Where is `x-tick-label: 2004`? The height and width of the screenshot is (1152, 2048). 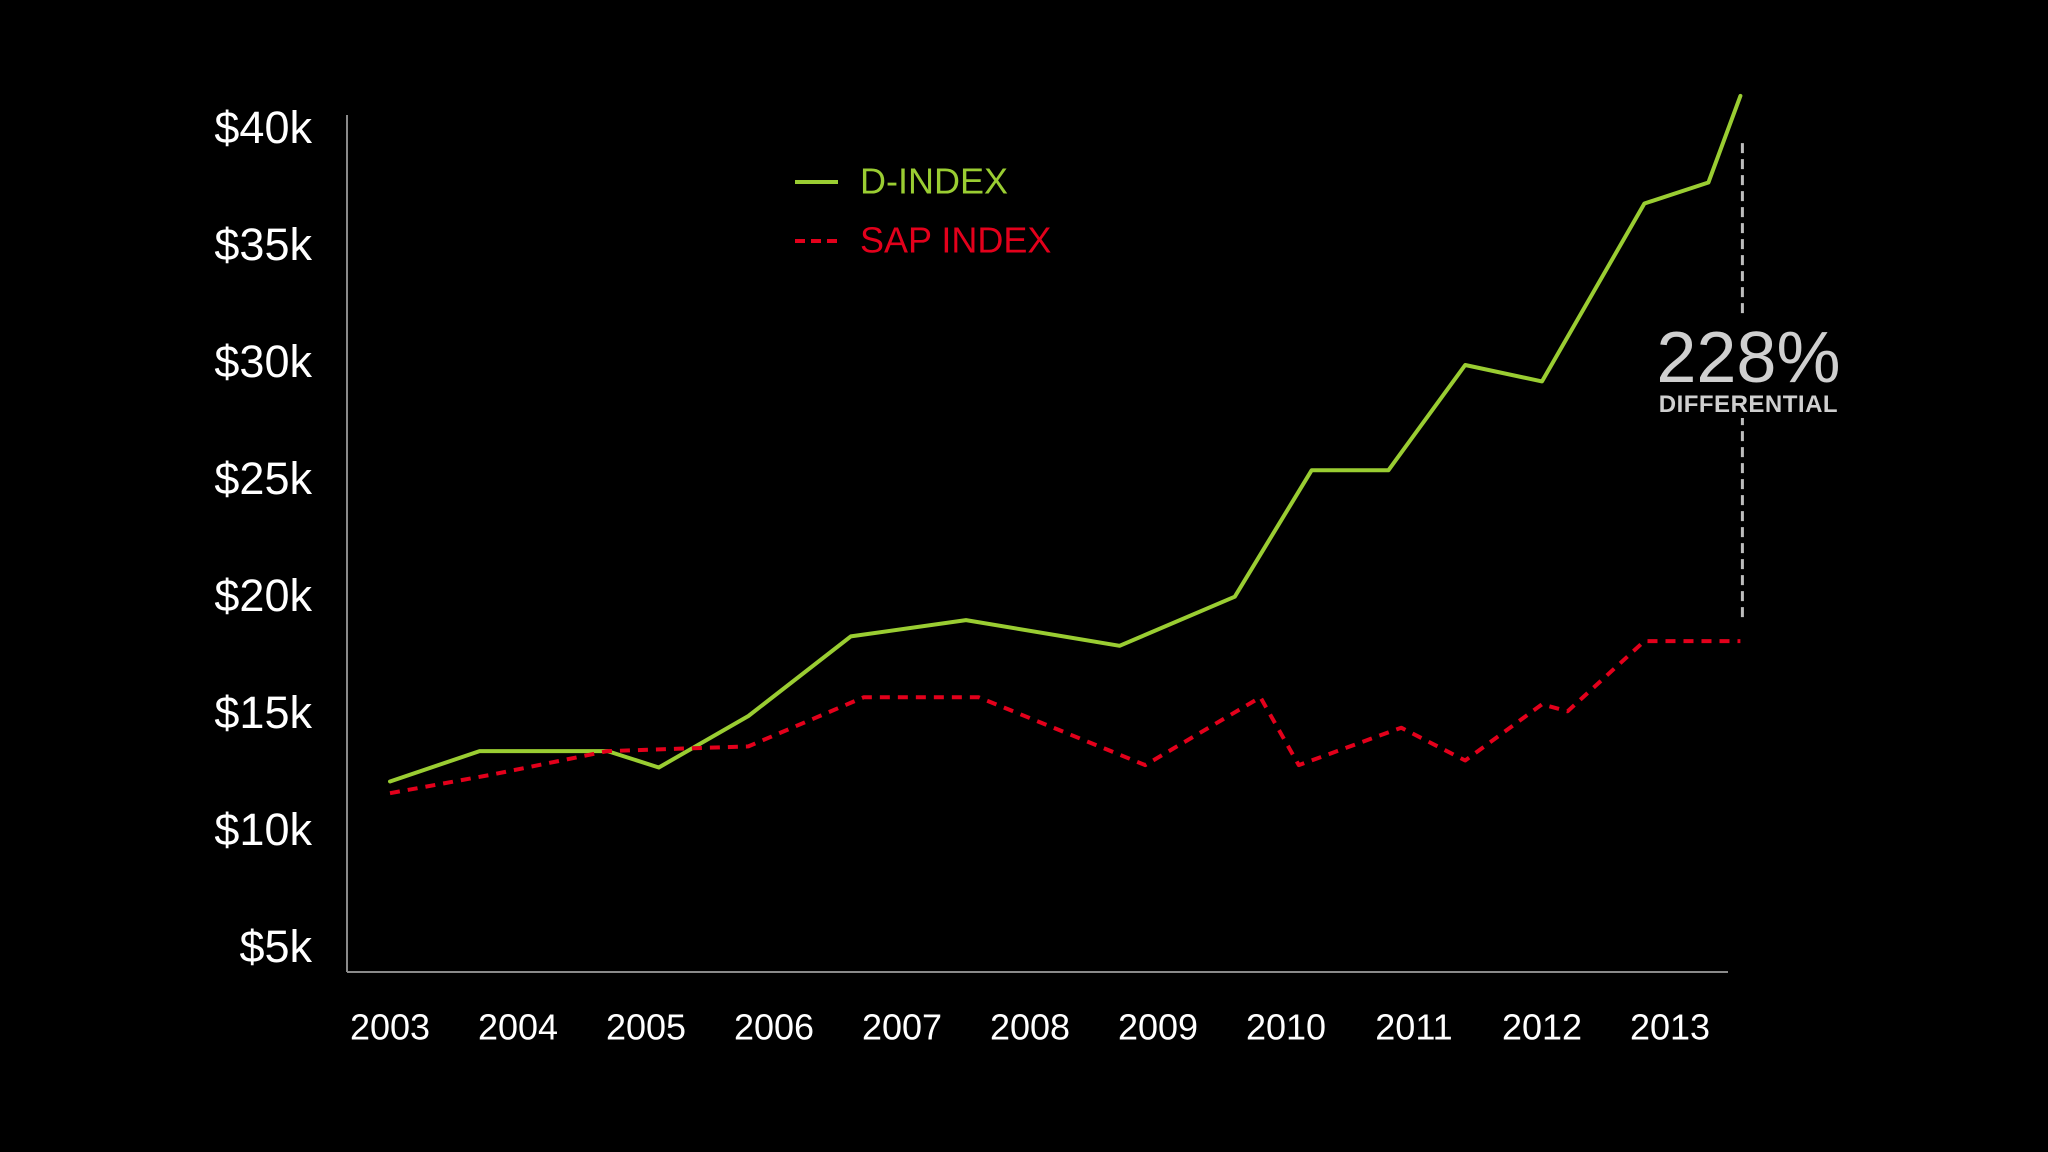 x-tick-label: 2004 is located at coordinates (518, 1027).